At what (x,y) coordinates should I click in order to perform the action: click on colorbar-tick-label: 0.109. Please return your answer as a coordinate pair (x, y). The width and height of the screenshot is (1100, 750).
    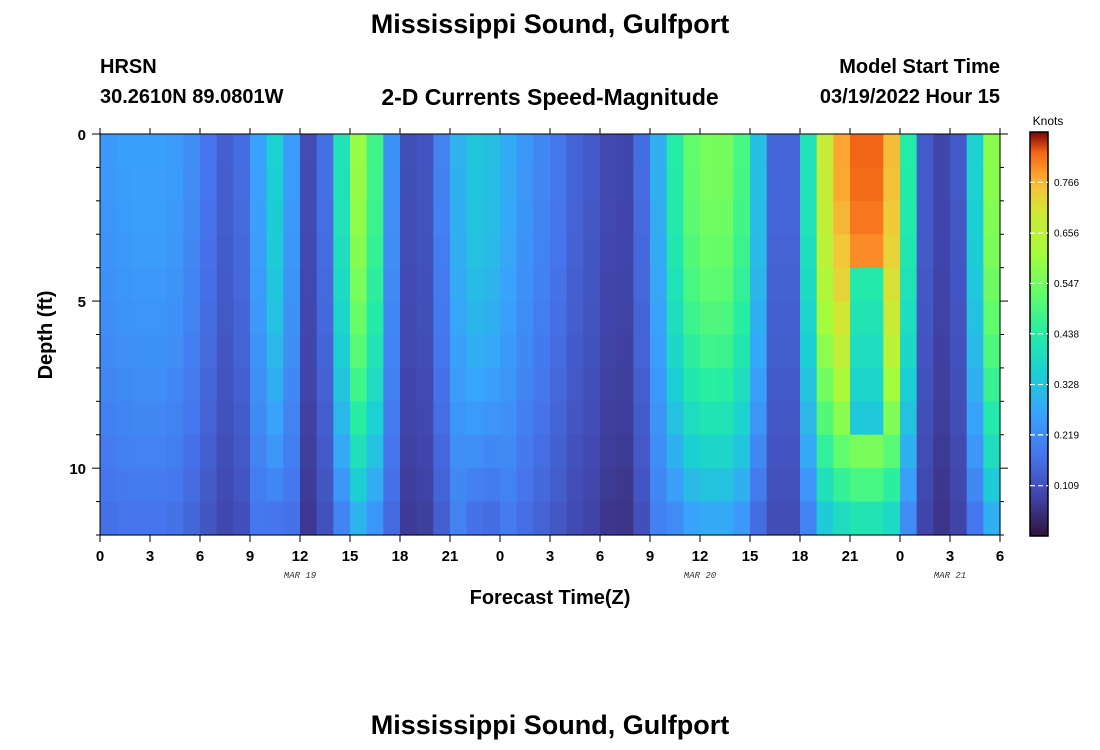
    Looking at the image, I should click on (1066, 486).